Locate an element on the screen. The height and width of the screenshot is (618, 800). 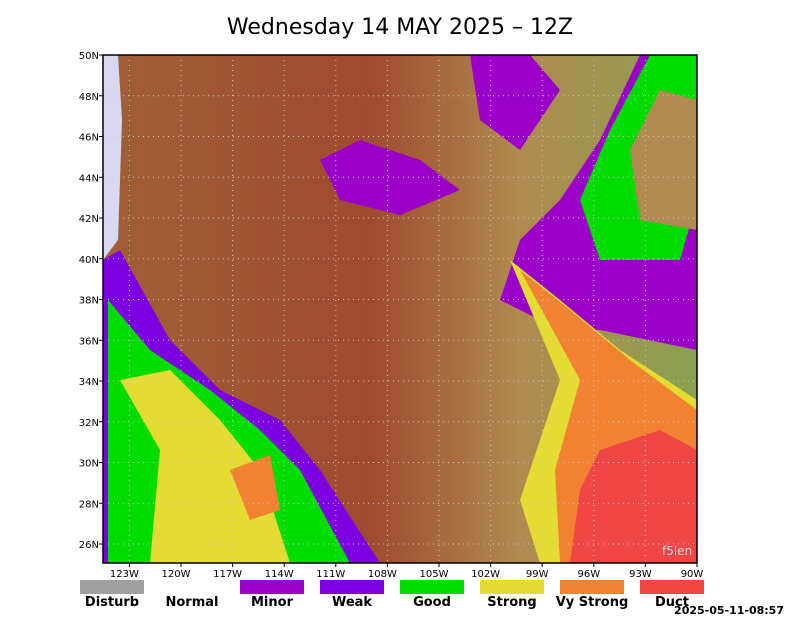
lat-label: 40N is located at coordinates (89, 260).